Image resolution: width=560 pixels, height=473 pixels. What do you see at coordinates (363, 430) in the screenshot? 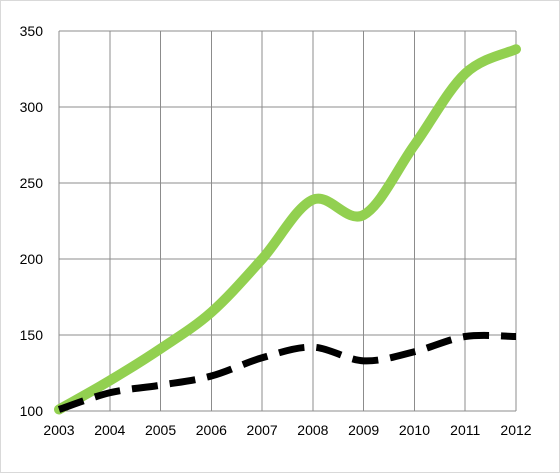
I see `x-tick-label: 2009` at bounding box center [363, 430].